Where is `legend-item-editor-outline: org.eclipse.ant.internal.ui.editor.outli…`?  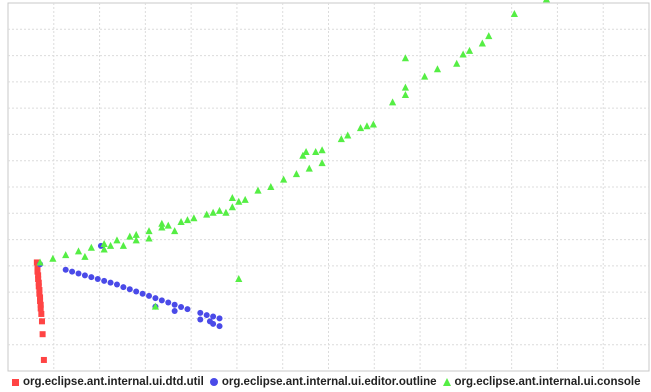
legend-item-editor-outline: org.eclipse.ant.internal.ui.editor.outli… is located at coordinates (323, 382).